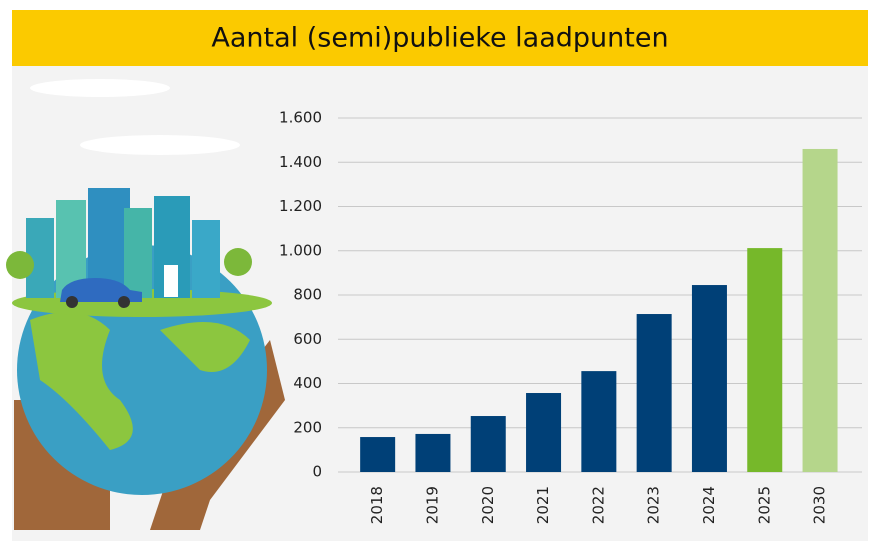 This screenshot has width=881, height=547. Describe the element at coordinates (764, 505) in the screenshot. I see `x-tick-label: 2025` at that location.